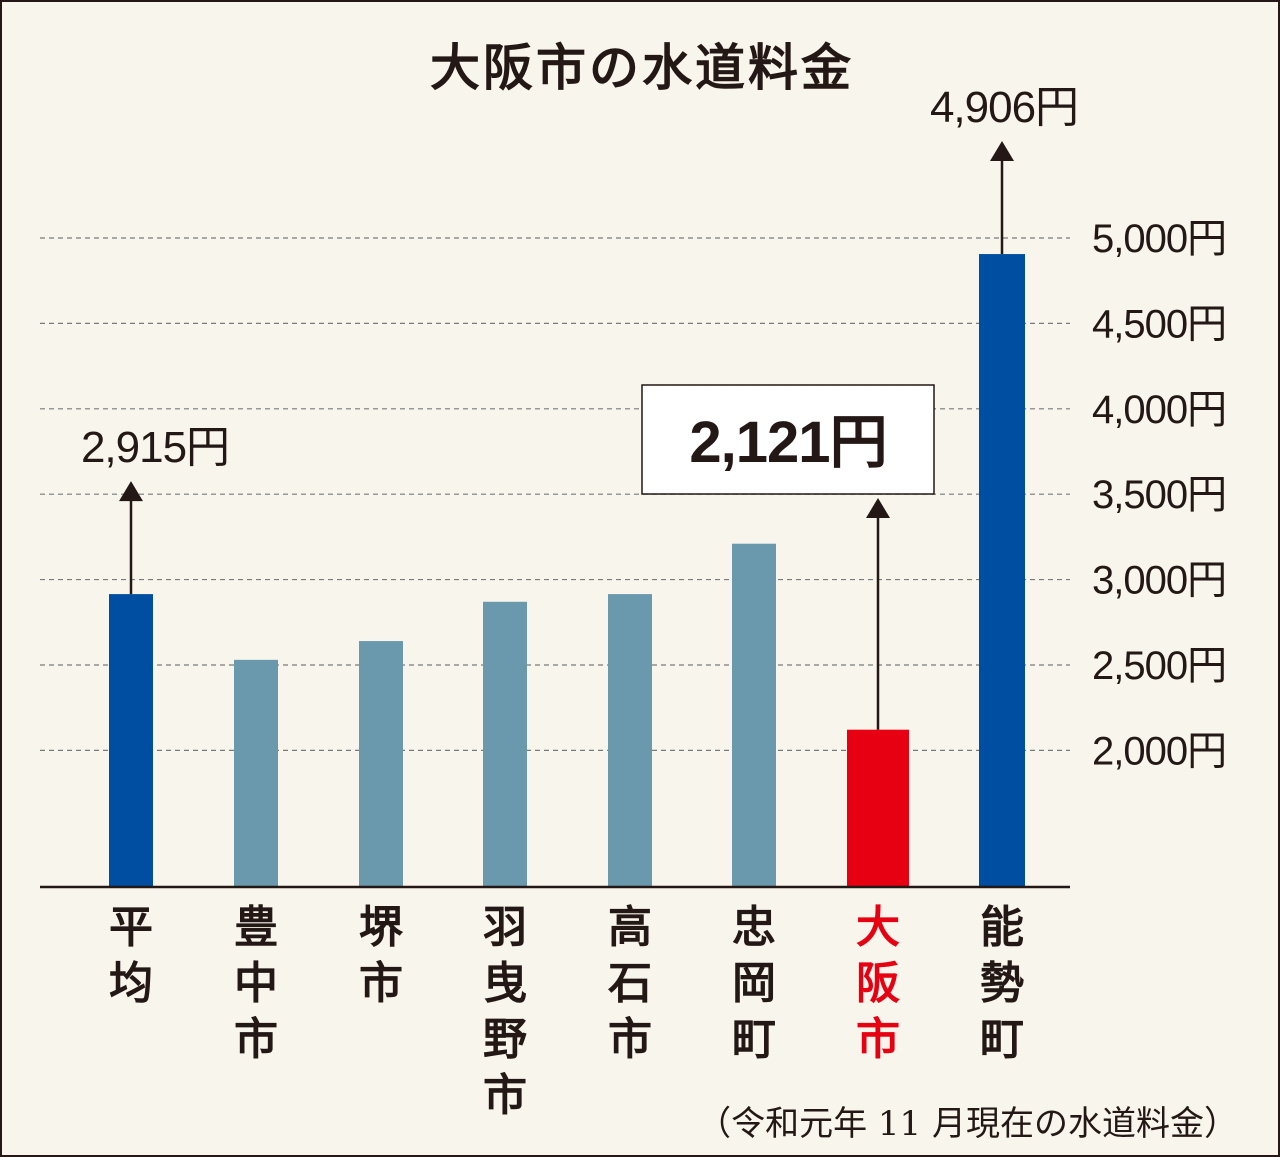 The height and width of the screenshot is (1157, 1280). What do you see at coordinates (1159, 751) in the screenshot?
I see `y-tick-label: 2,000円` at bounding box center [1159, 751].